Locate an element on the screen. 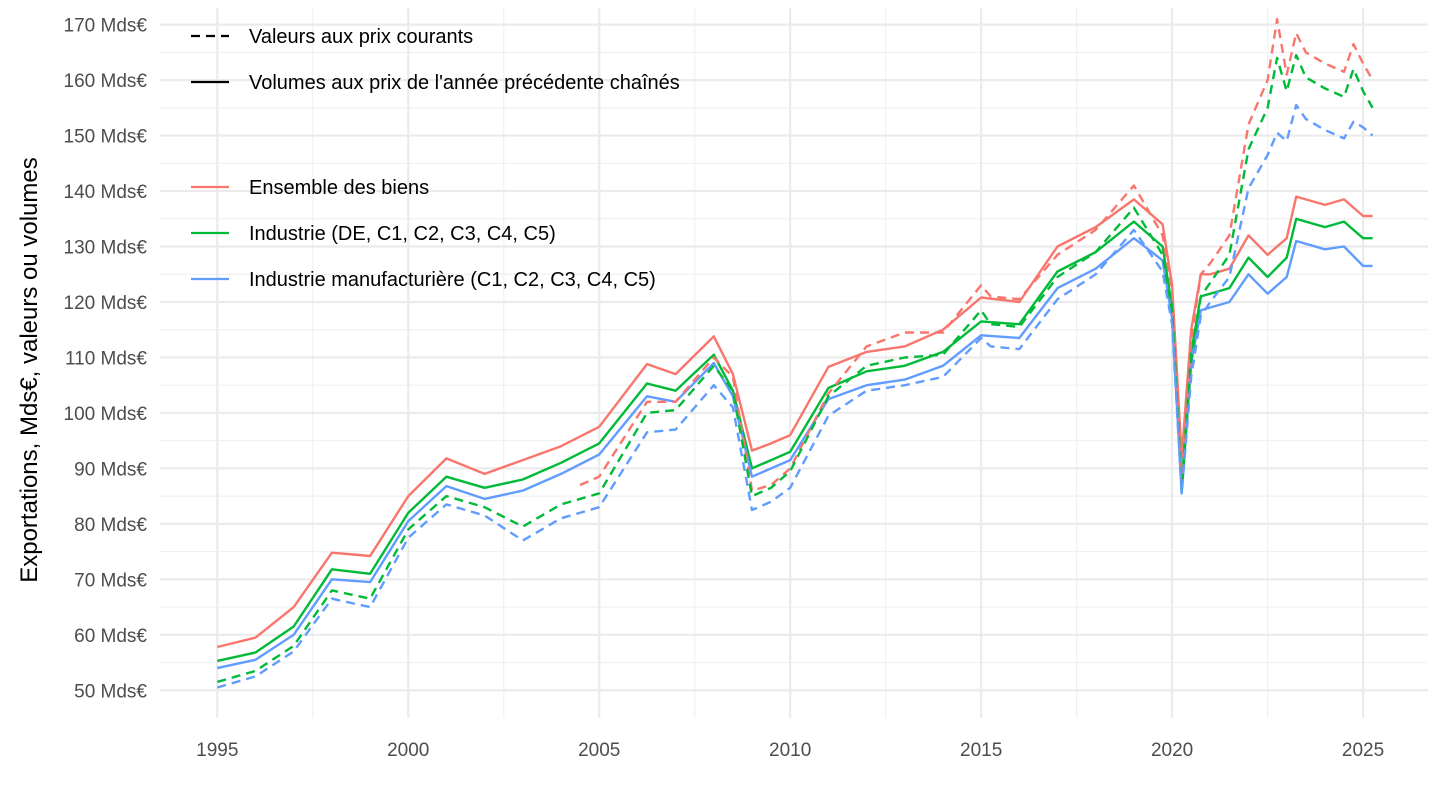  x-tick-label: 2005 is located at coordinates (599, 750).